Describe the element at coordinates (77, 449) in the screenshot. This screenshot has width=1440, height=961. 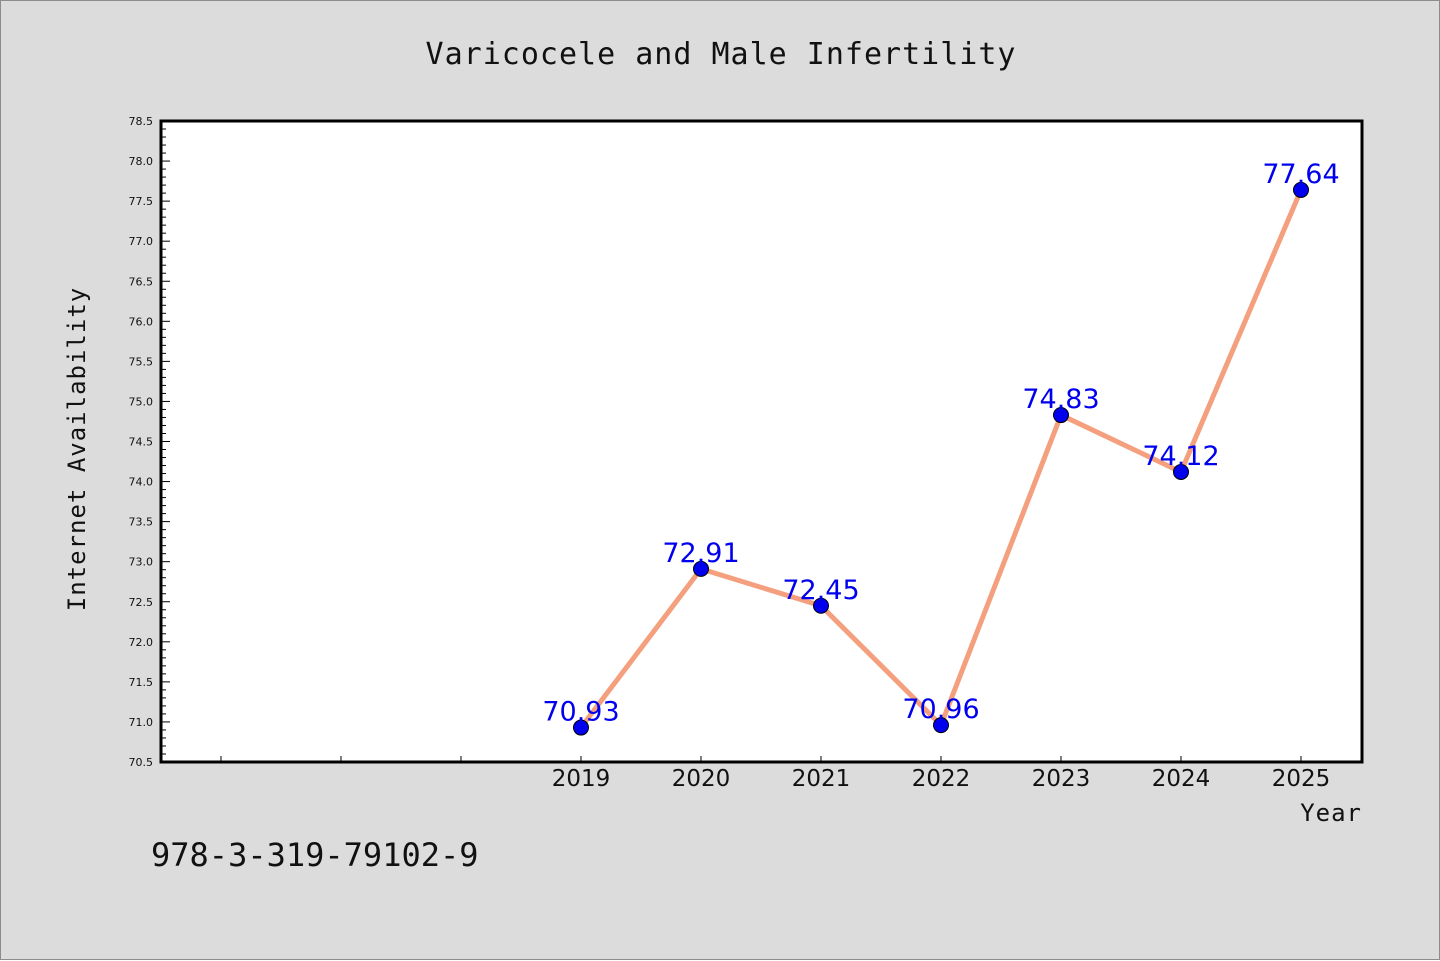
I see `y-axis-label: Internet Availability` at that location.